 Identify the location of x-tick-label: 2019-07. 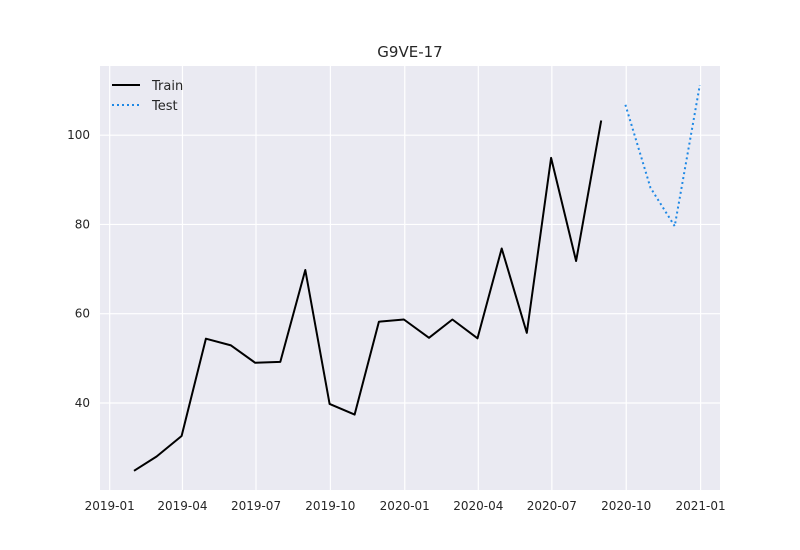
(256, 506).